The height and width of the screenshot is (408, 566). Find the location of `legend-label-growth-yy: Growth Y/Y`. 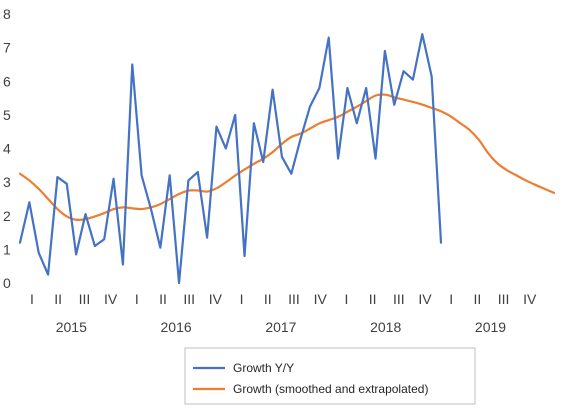

legend-label-growth-yy: Growth Y/Y is located at coordinates (263, 368).